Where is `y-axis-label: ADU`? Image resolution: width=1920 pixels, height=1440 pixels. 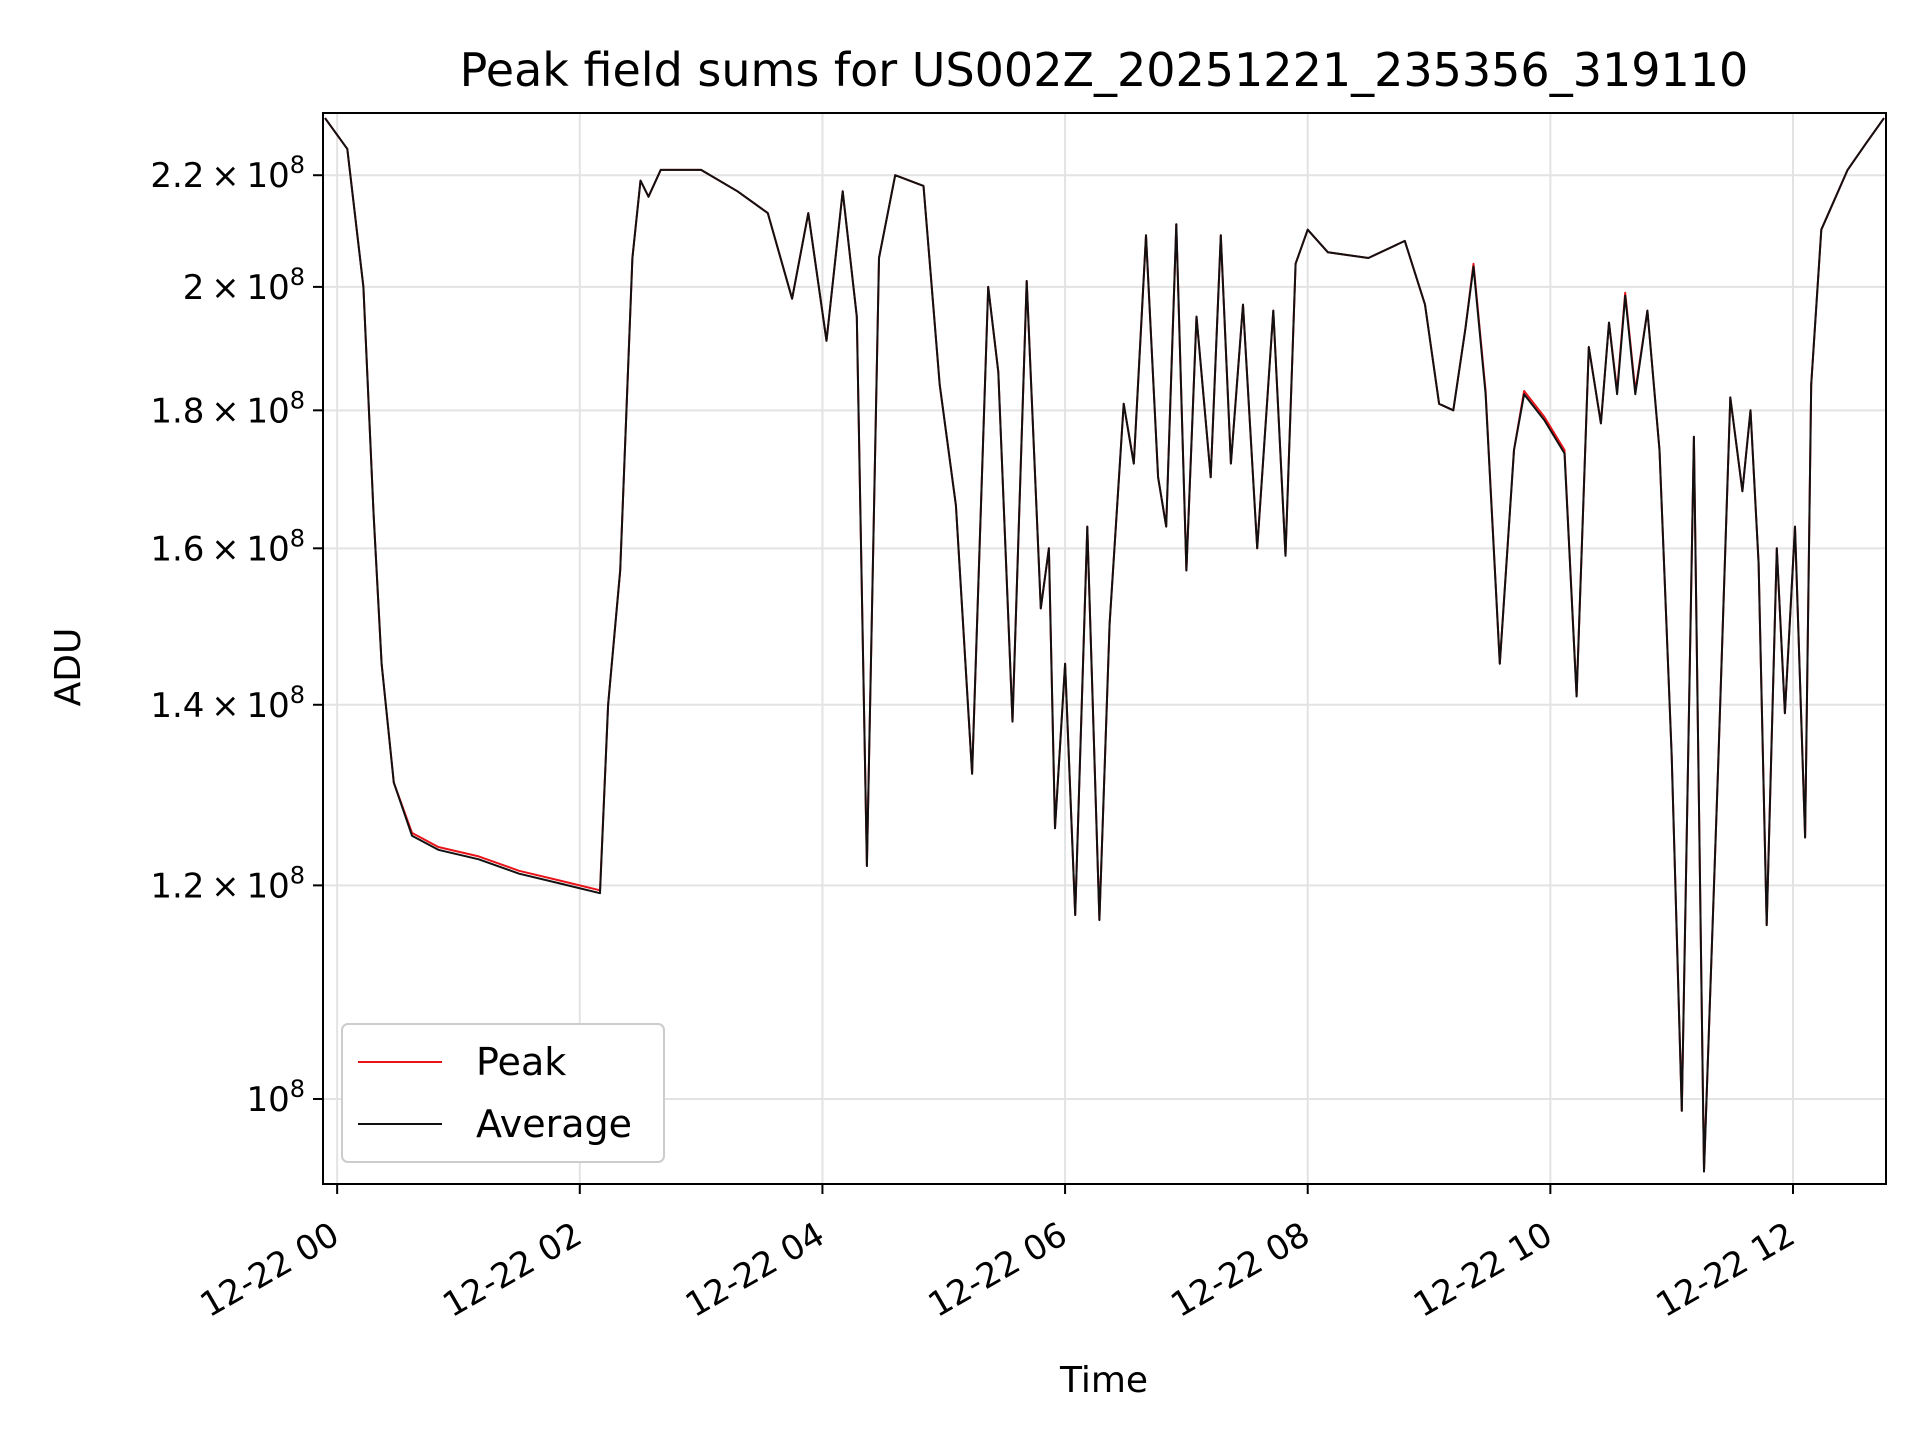 y-axis-label: ADU is located at coordinates (68, 667).